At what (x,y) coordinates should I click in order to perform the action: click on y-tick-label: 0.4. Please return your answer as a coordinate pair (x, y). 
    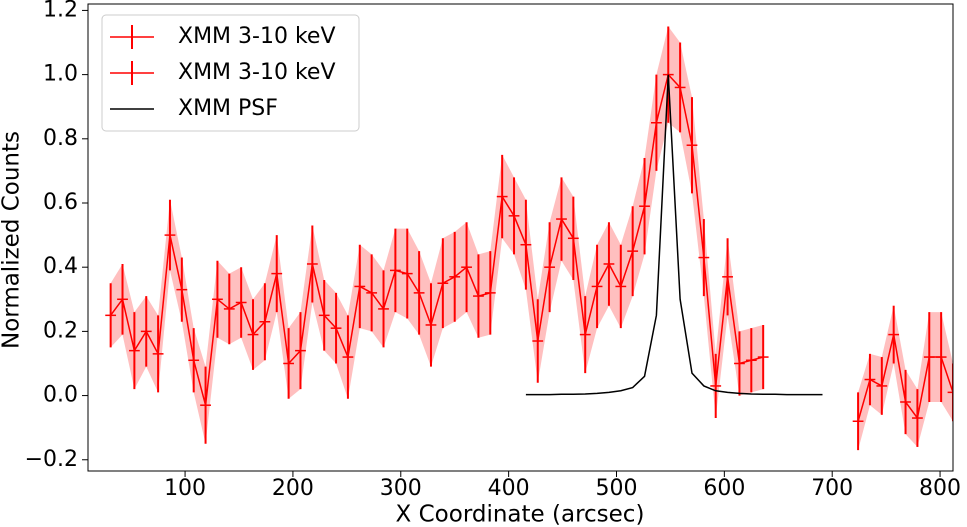
    Looking at the image, I should click on (60, 266).